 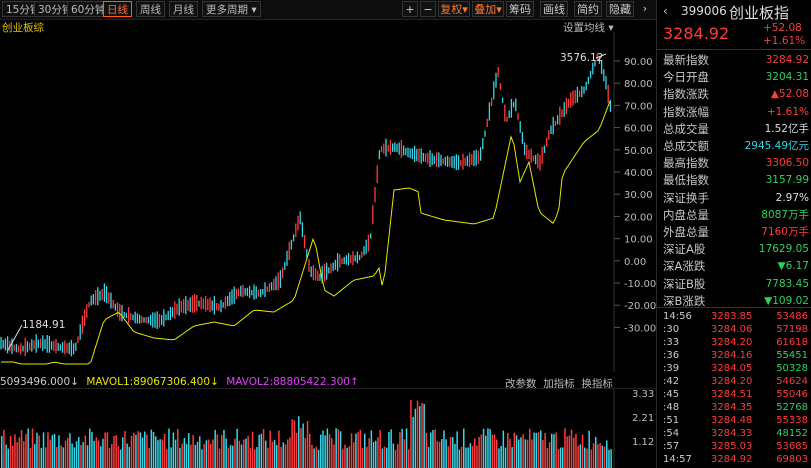 What do you see at coordinates (231, 9) in the screenshot?
I see `more-periods-dropdown: 更多周期 ▾` at bounding box center [231, 9].